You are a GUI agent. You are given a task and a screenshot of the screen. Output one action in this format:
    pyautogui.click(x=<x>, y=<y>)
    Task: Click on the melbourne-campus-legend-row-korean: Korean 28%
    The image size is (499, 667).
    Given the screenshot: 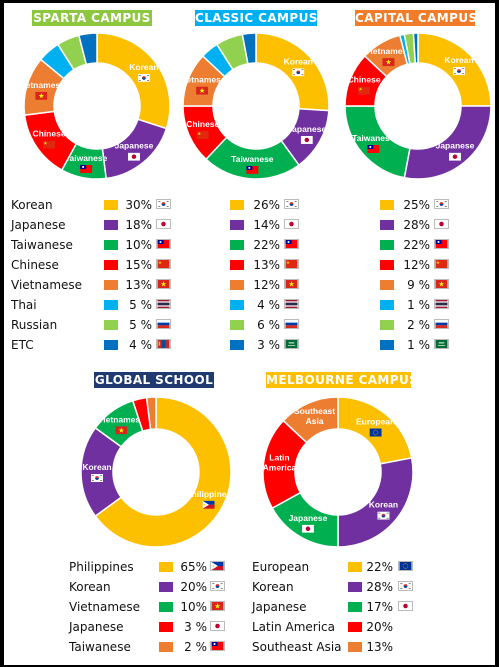 What is the action you would take?
    pyautogui.click(x=333, y=587)
    